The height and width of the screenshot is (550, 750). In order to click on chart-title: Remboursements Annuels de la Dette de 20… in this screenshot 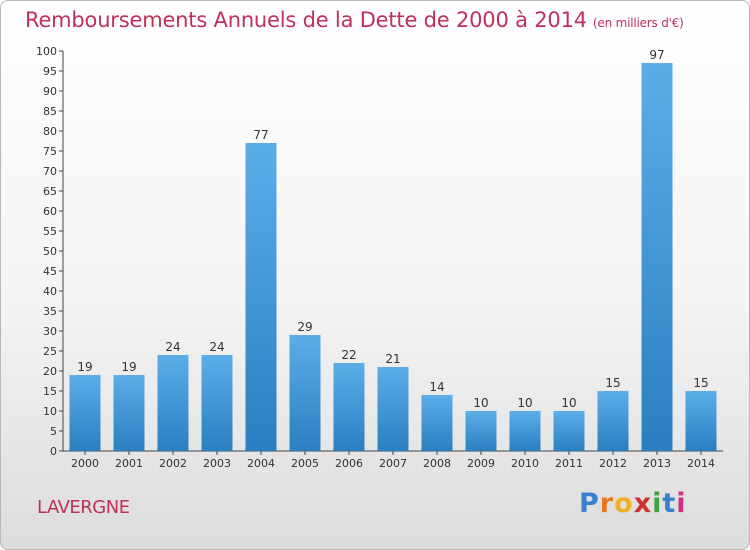, I will do `click(354, 20)`.